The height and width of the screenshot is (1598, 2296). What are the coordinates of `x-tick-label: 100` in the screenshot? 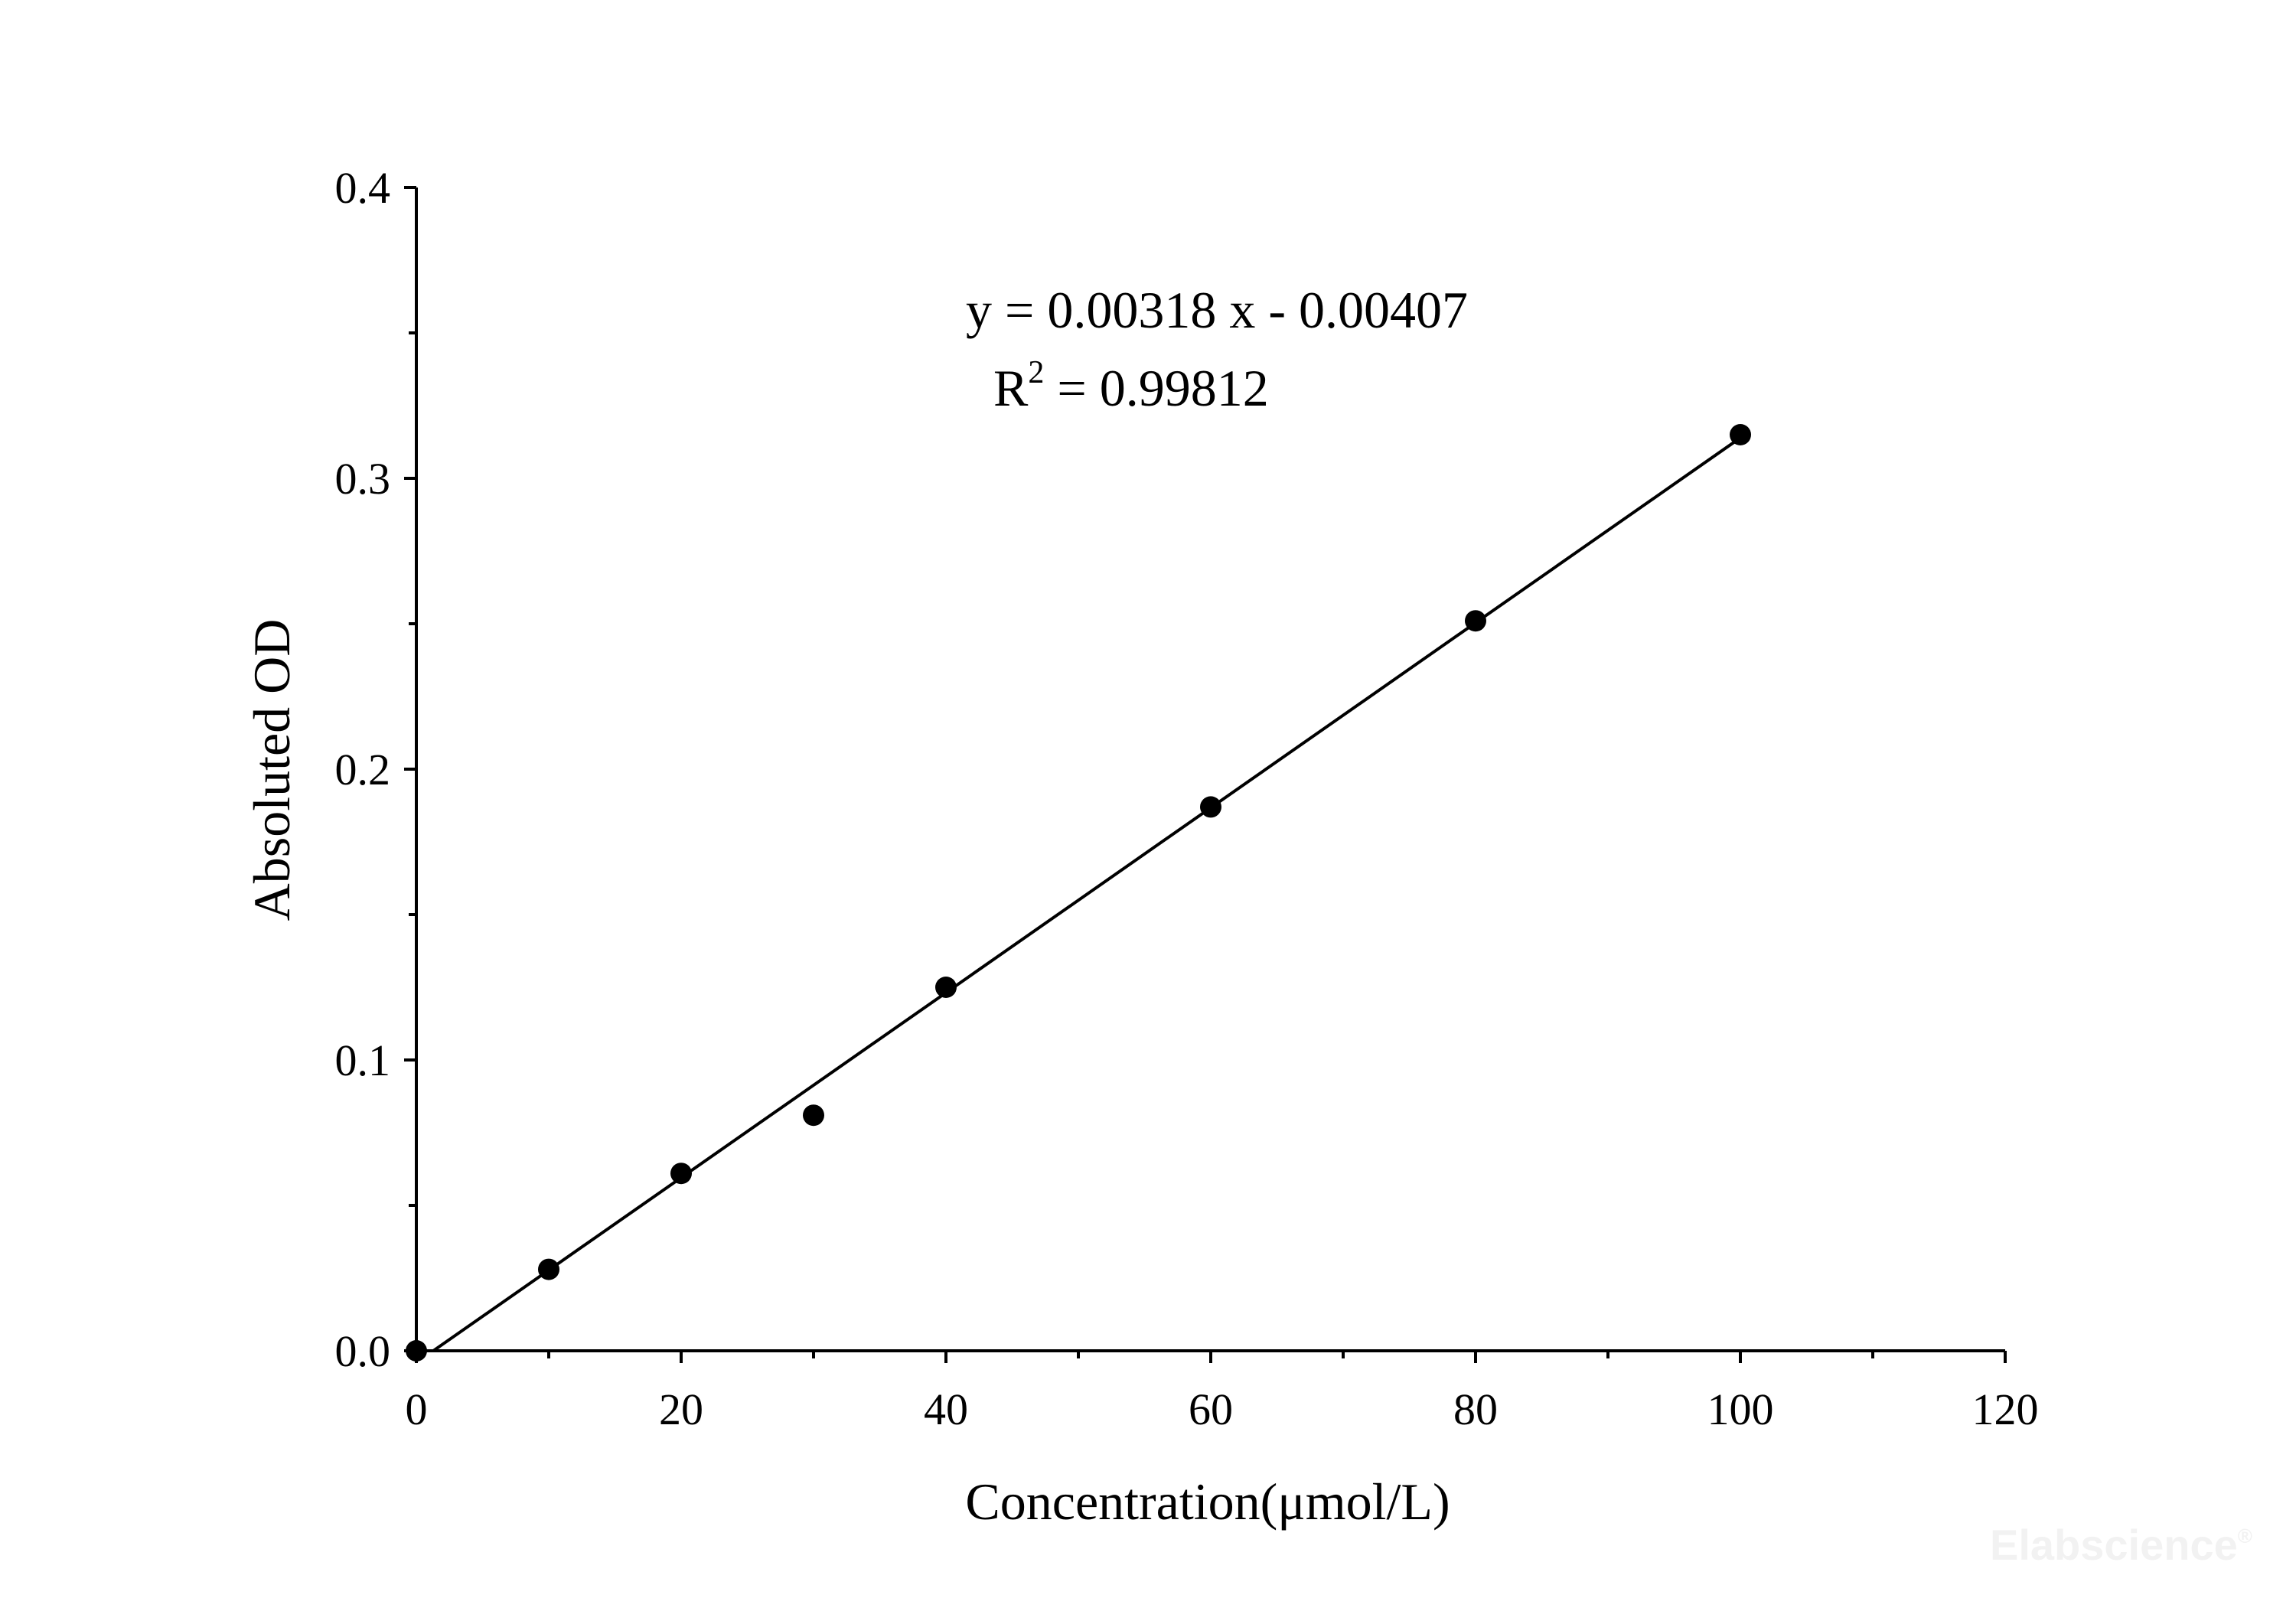 It's located at (1740, 1409).